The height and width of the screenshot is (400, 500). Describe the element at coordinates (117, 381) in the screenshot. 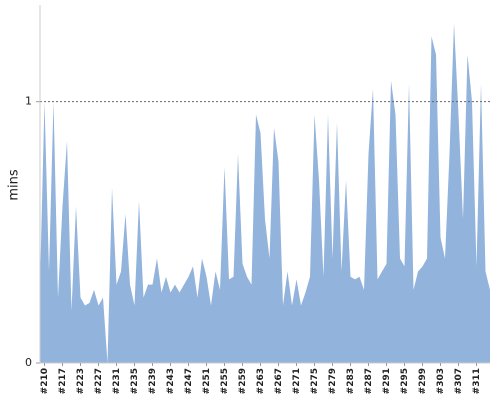

I see `x-tick-label: #231` at that location.